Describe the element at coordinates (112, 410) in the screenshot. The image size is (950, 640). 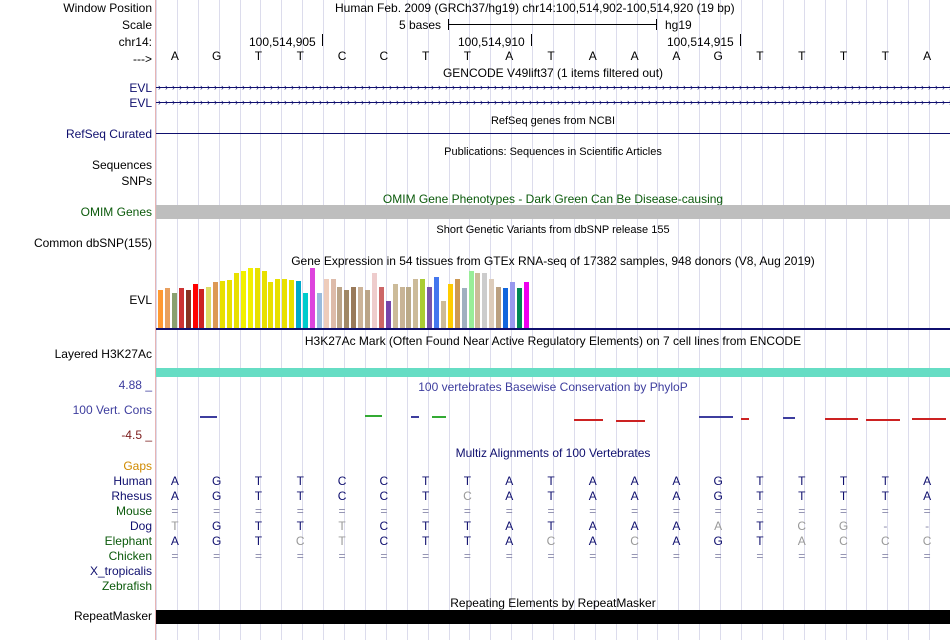
I see `cons-track-label: 100 Vert. Cons` at that location.